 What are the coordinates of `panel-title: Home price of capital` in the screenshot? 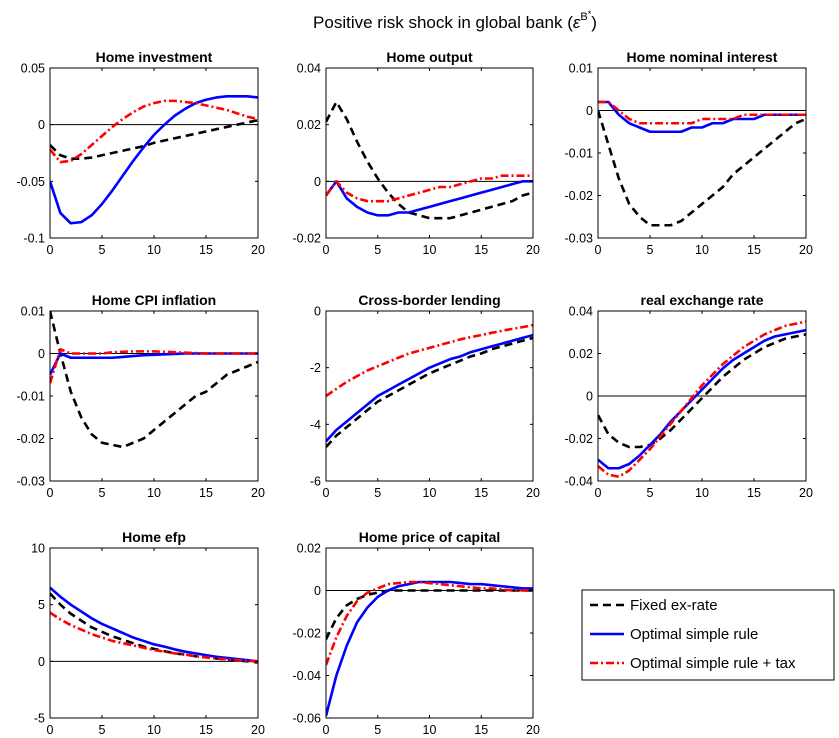 It's located at (430, 537).